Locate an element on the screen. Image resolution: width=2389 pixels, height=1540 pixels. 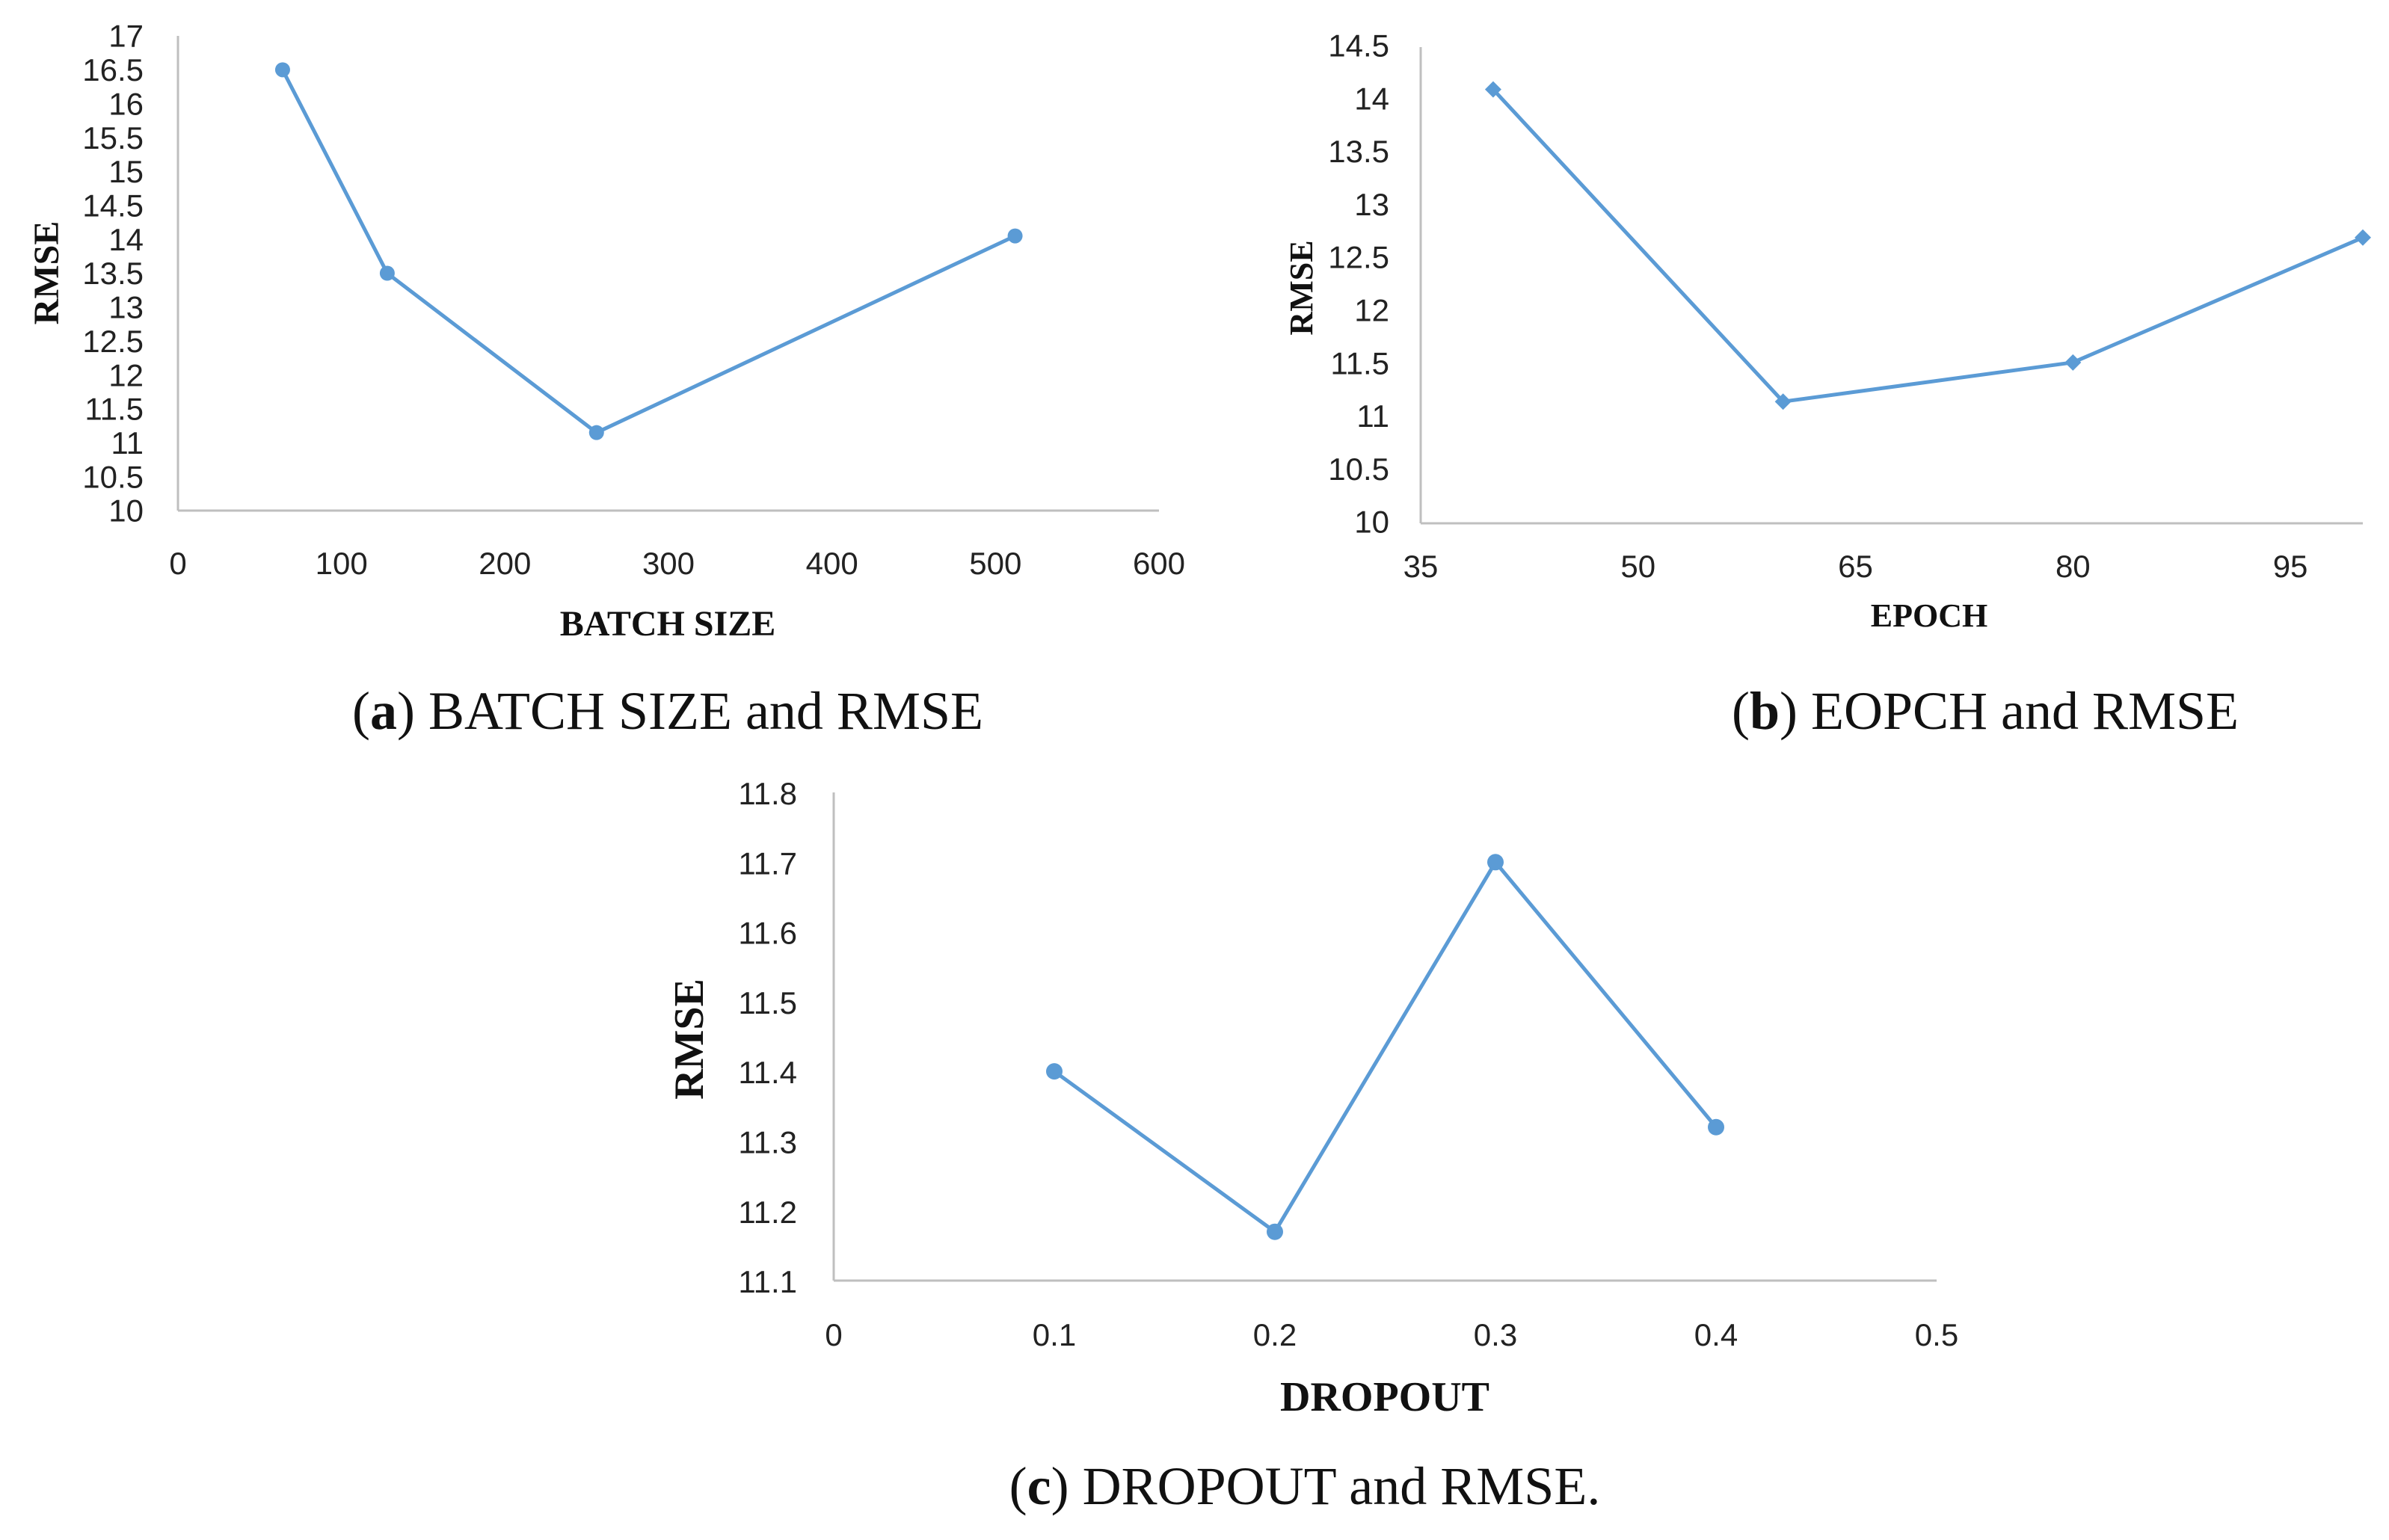
panel-c-caption: (c) DROPOUT and RMSE. is located at coordinates (1305, 1486).